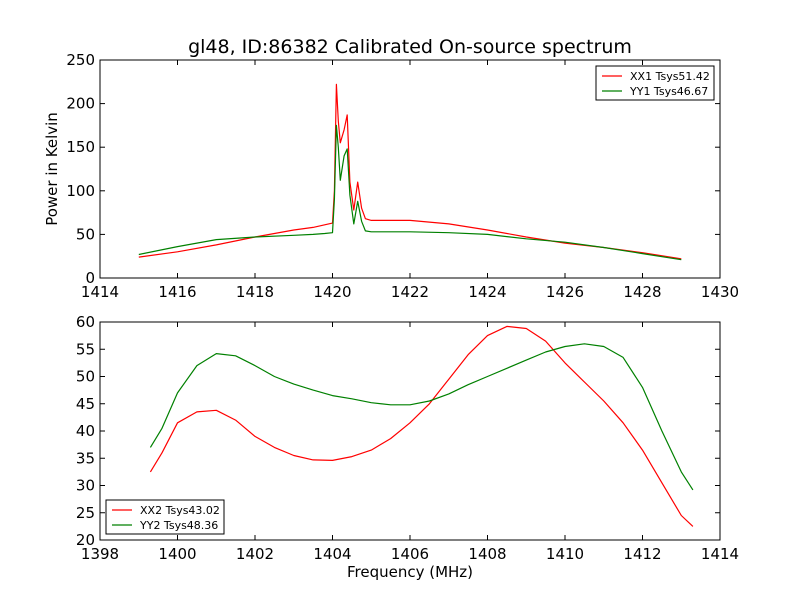  I want to click on x-tick-label: 1398, so click(100, 554).